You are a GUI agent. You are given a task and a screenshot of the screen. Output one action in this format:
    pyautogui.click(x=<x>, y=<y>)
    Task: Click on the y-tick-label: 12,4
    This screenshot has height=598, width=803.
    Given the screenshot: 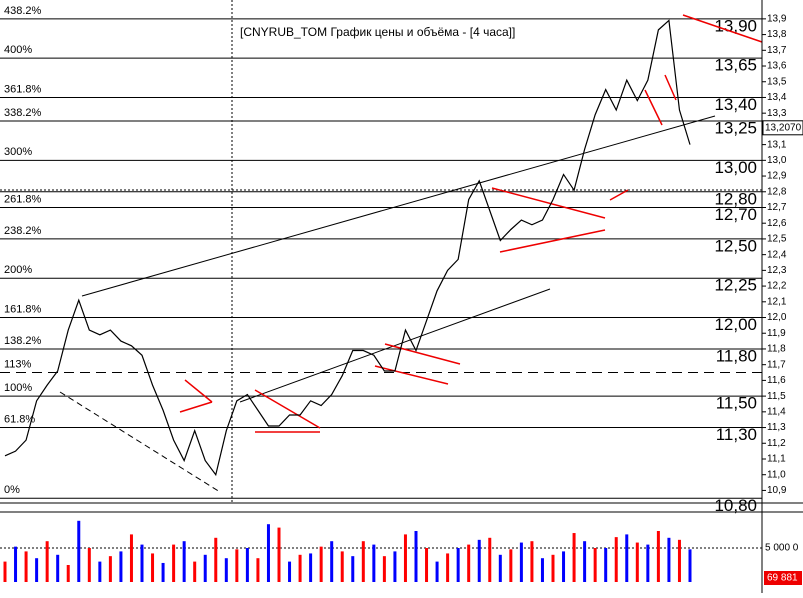 What is the action you would take?
    pyautogui.click(x=777, y=254)
    